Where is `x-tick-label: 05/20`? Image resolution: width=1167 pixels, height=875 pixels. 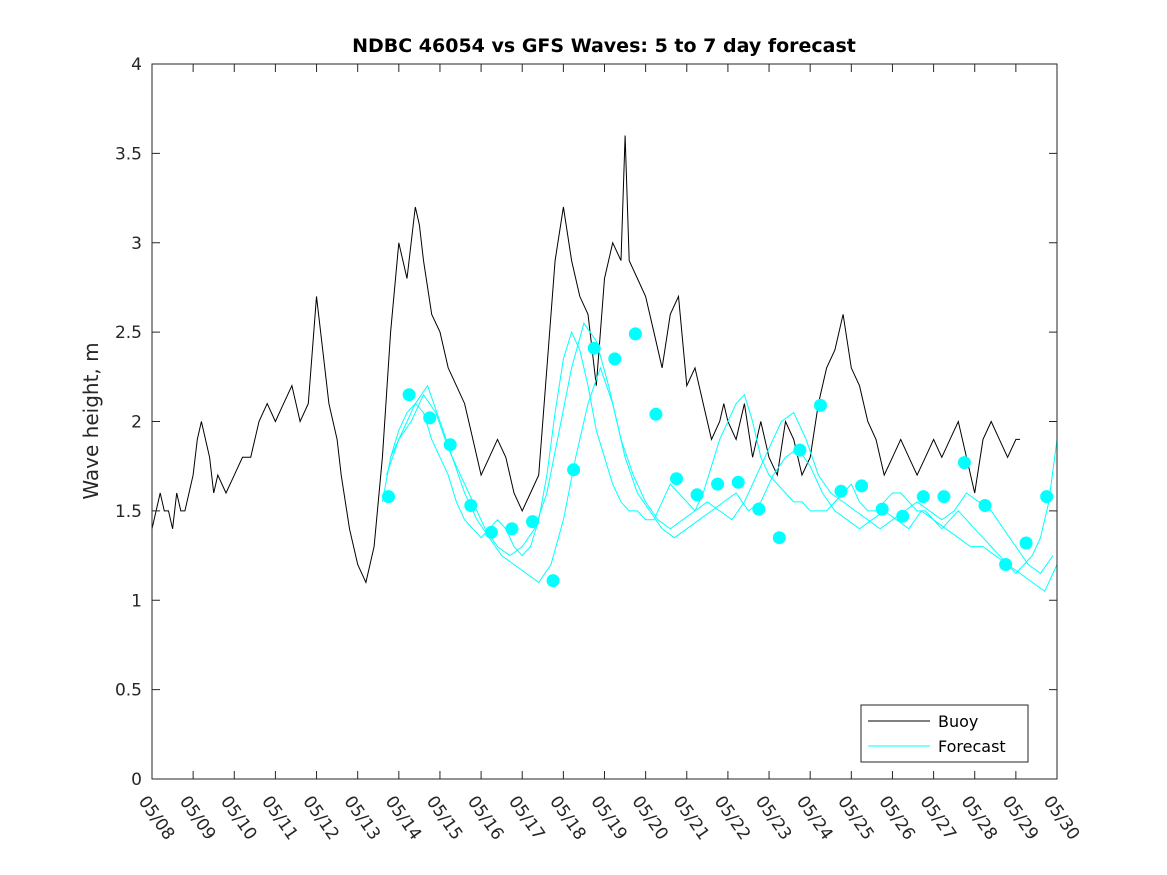
x-tick-label: 05/20 is located at coordinates (650, 818).